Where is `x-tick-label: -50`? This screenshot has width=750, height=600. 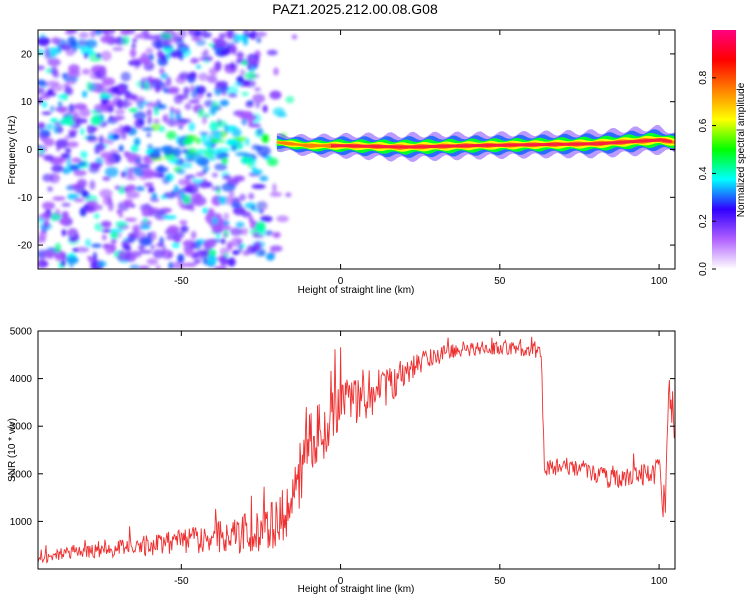
x-tick-label: -50 is located at coordinates (181, 281).